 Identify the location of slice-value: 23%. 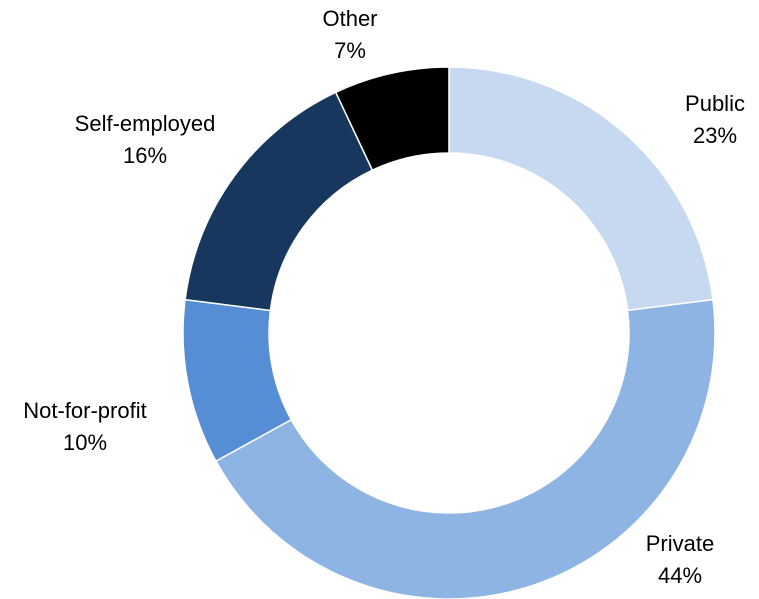
(715, 135).